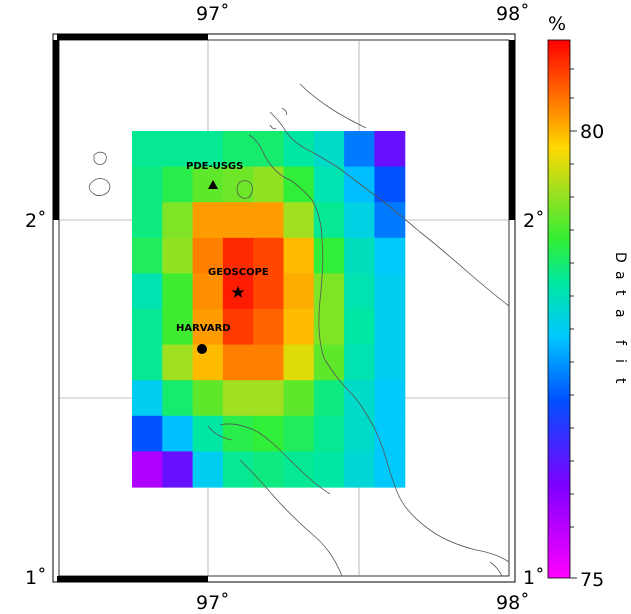 Image resolution: width=631 pixels, height=614 pixels. Describe the element at coordinates (36, 578) in the screenshot. I see `lat-label-left-1: 1˚` at that location.